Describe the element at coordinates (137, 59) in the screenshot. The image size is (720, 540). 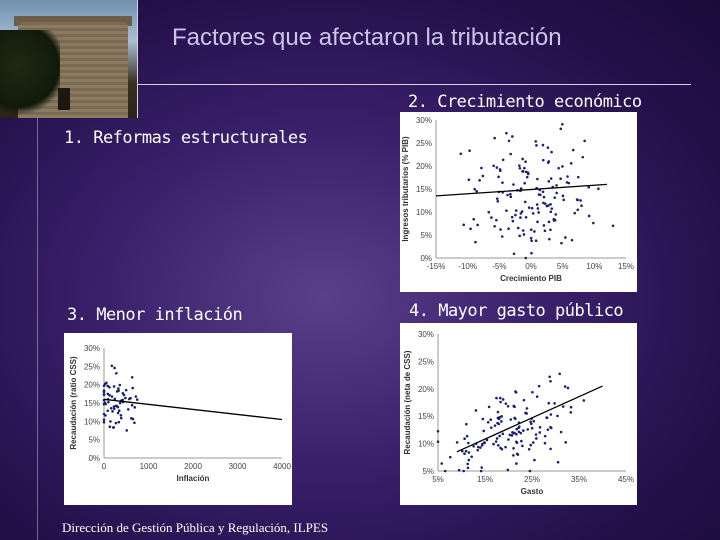
I see `divider-vertical` at that location.